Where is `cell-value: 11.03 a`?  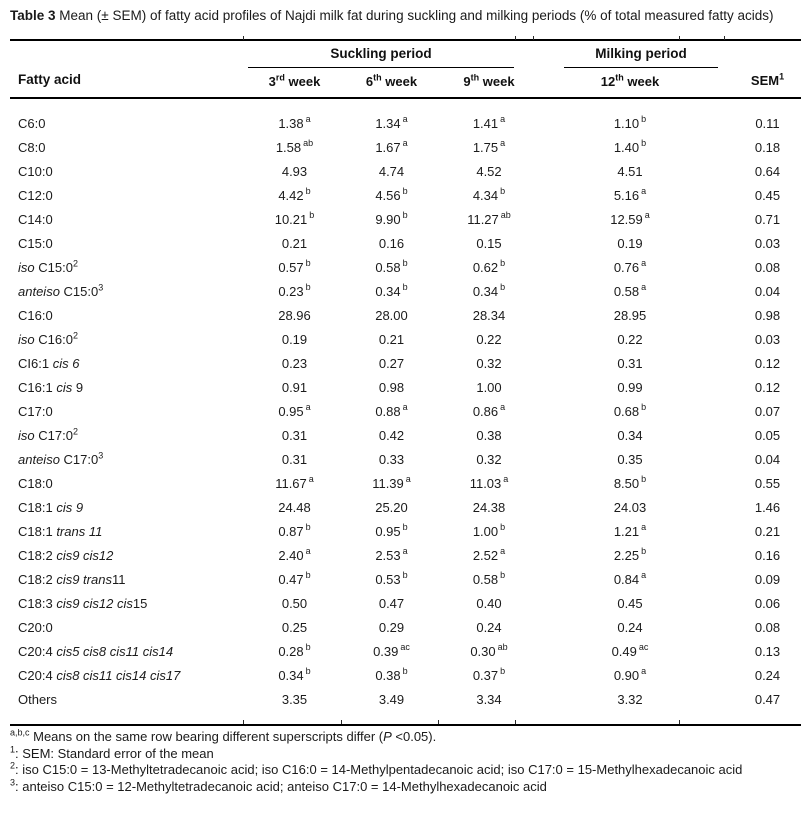 cell-value: 11.03 a is located at coordinates (489, 482).